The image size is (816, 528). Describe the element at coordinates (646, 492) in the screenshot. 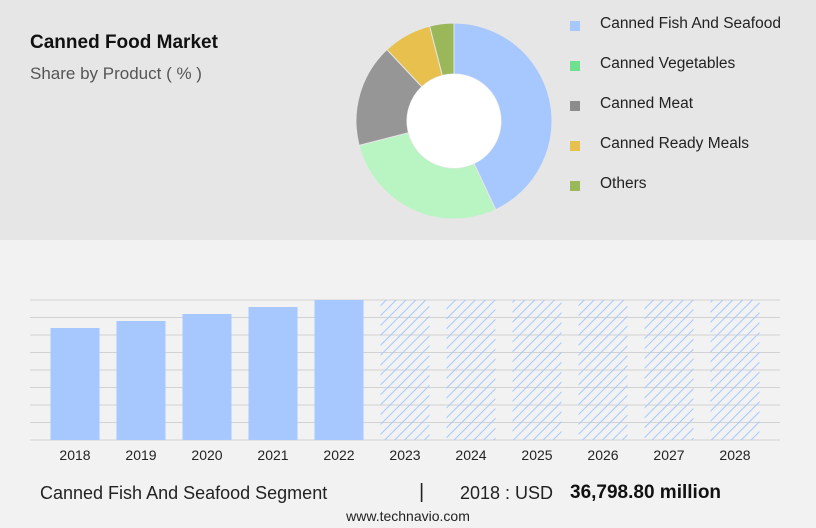

I see `footer-value: 36,798.80 million` at that location.